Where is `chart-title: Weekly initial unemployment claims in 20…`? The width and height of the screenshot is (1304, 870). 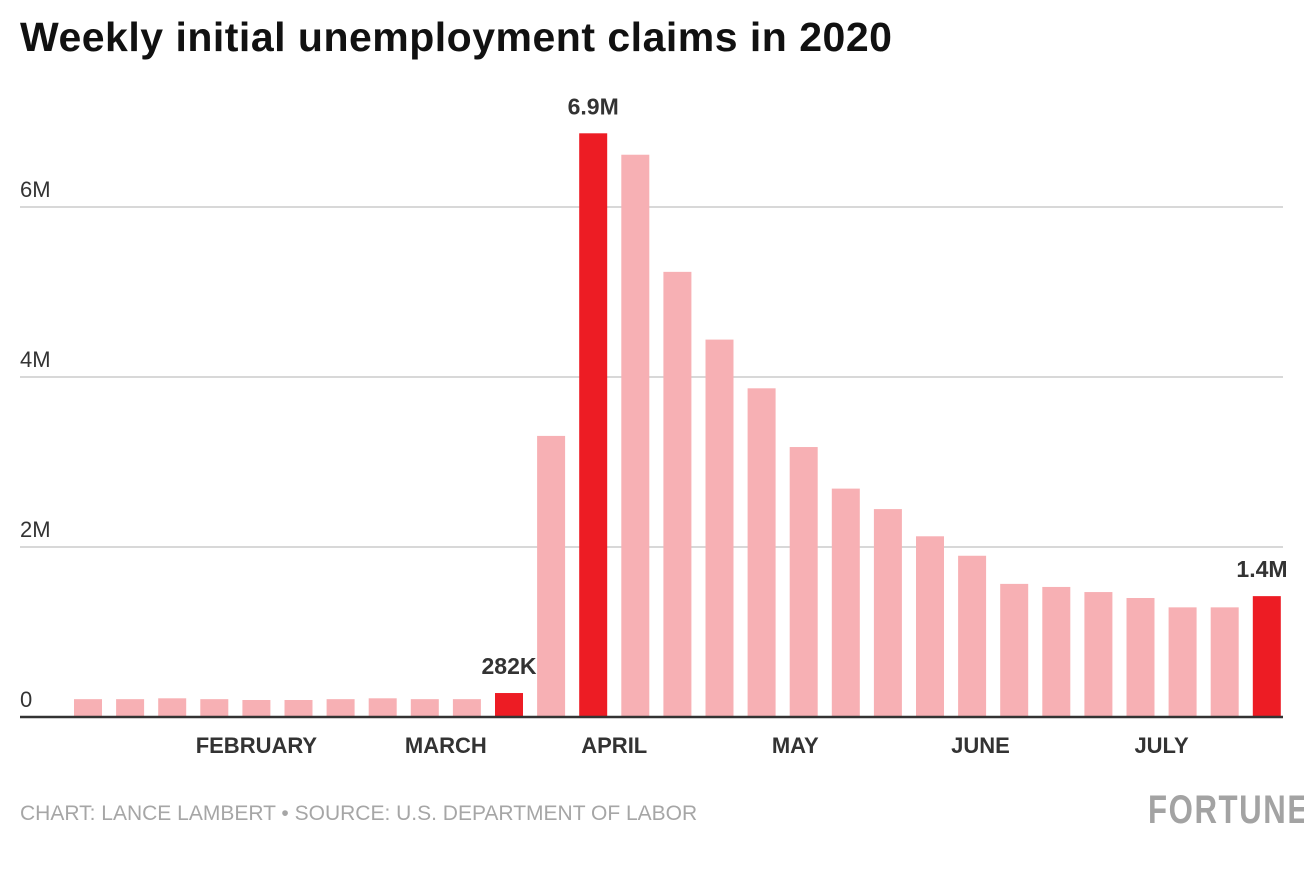
chart-title: Weekly initial unemployment claims in 20… is located at coordinates (456, 37).